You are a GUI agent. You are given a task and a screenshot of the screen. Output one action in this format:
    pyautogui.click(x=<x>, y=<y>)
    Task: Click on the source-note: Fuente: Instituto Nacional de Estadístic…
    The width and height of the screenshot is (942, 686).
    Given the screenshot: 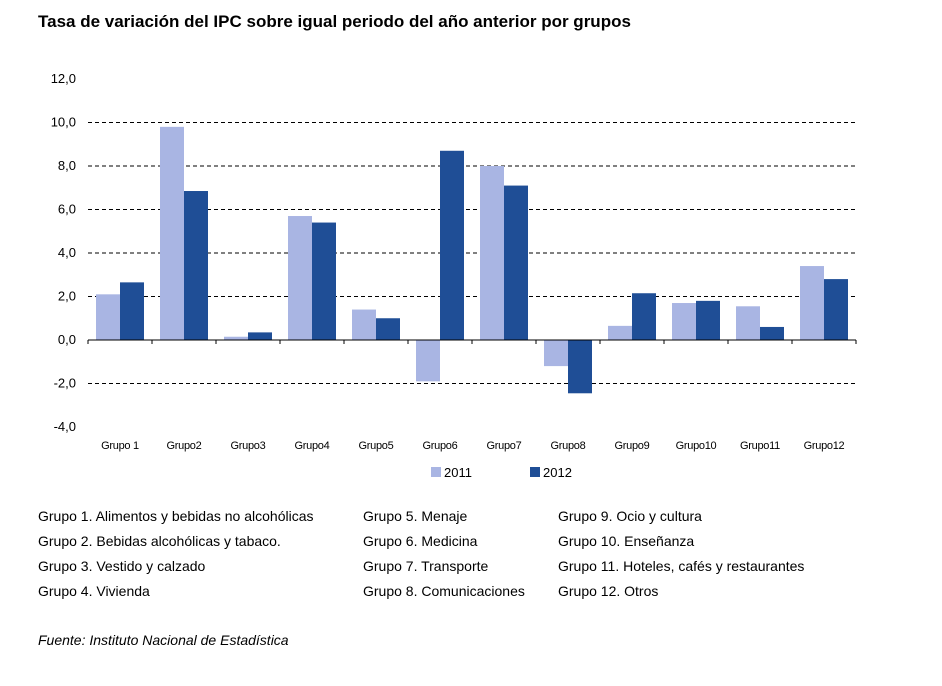 What is the action you would take?
    pyautogui.click(x=163, y=640)
    